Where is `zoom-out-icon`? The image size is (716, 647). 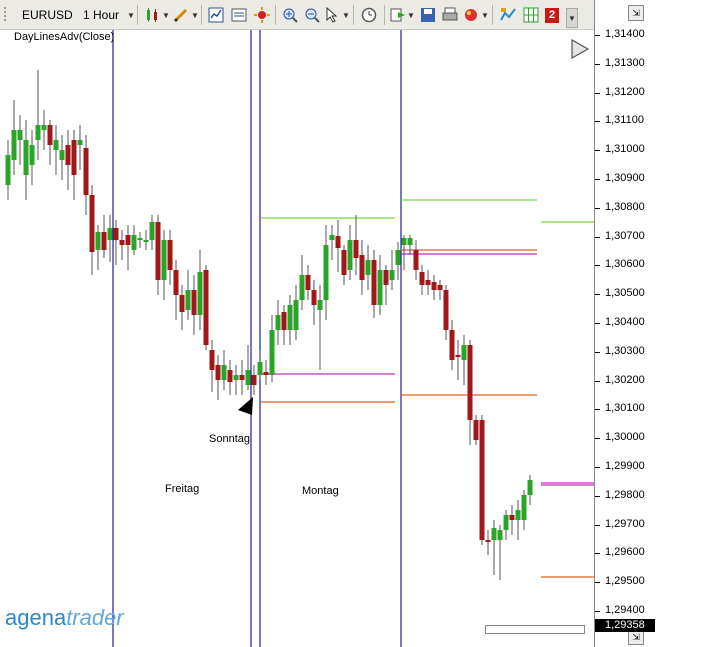
zoom-out-icon is located at coordinates (312, 15).